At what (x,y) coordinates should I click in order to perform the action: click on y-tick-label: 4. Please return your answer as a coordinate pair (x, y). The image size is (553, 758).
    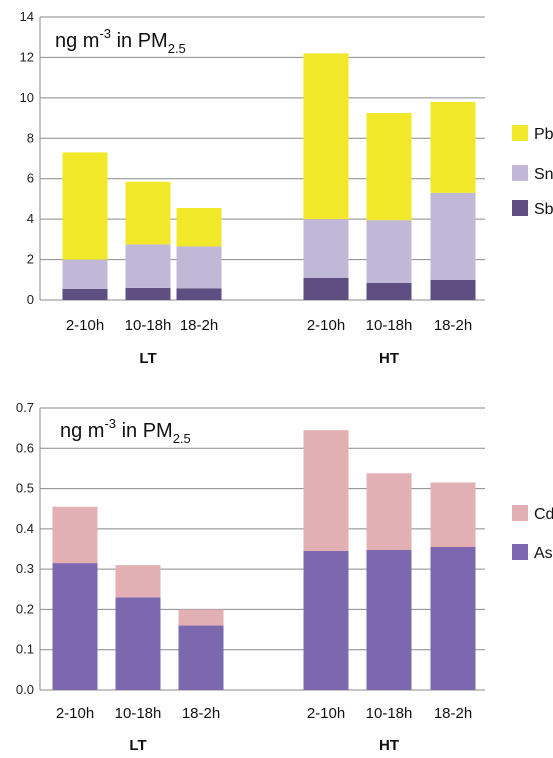
    Looking at the image, I should click on (30, 218).